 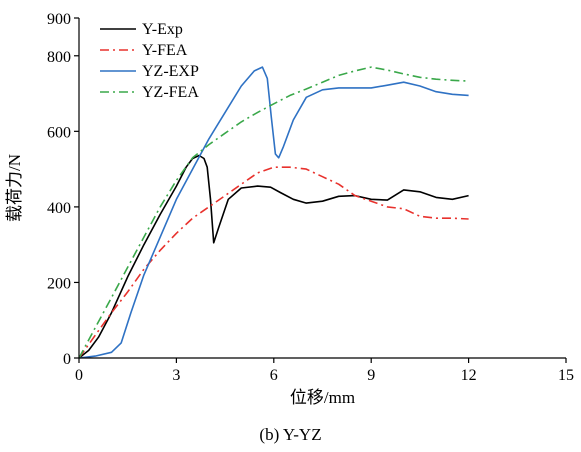 What do you see at coordinates (371, 375) in the screenshot?
I see `x-tick-label: 9` at bounding box center [371, 375].